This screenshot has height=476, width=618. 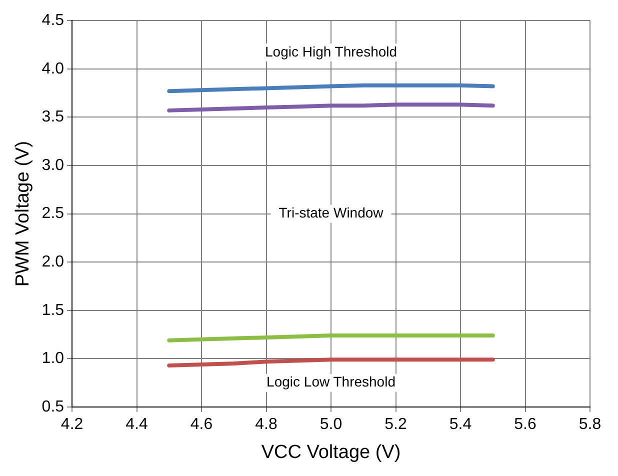 I want to click on x-tick-label: 4.2, so click(x=72, y=425).